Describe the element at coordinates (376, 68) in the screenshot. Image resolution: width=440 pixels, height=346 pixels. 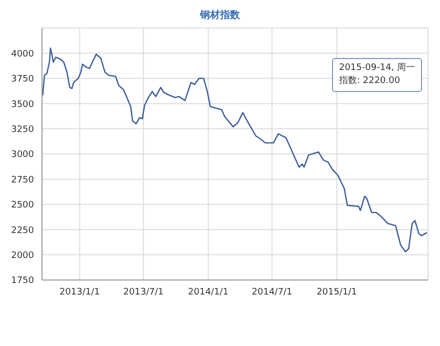
I see `annotation: 2015-09-14, 周一` at that location.